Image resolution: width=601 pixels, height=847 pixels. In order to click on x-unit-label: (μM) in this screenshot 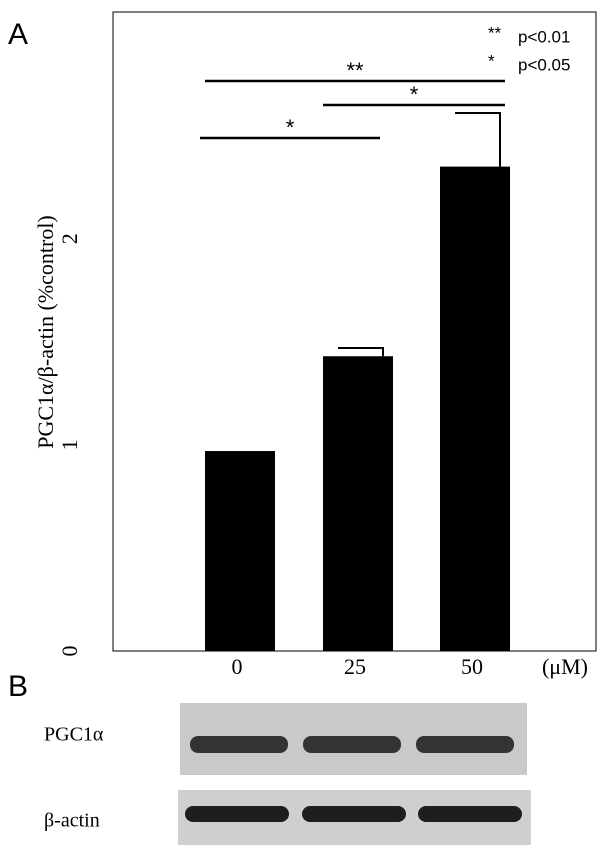, I will do `click(565, 666)`.